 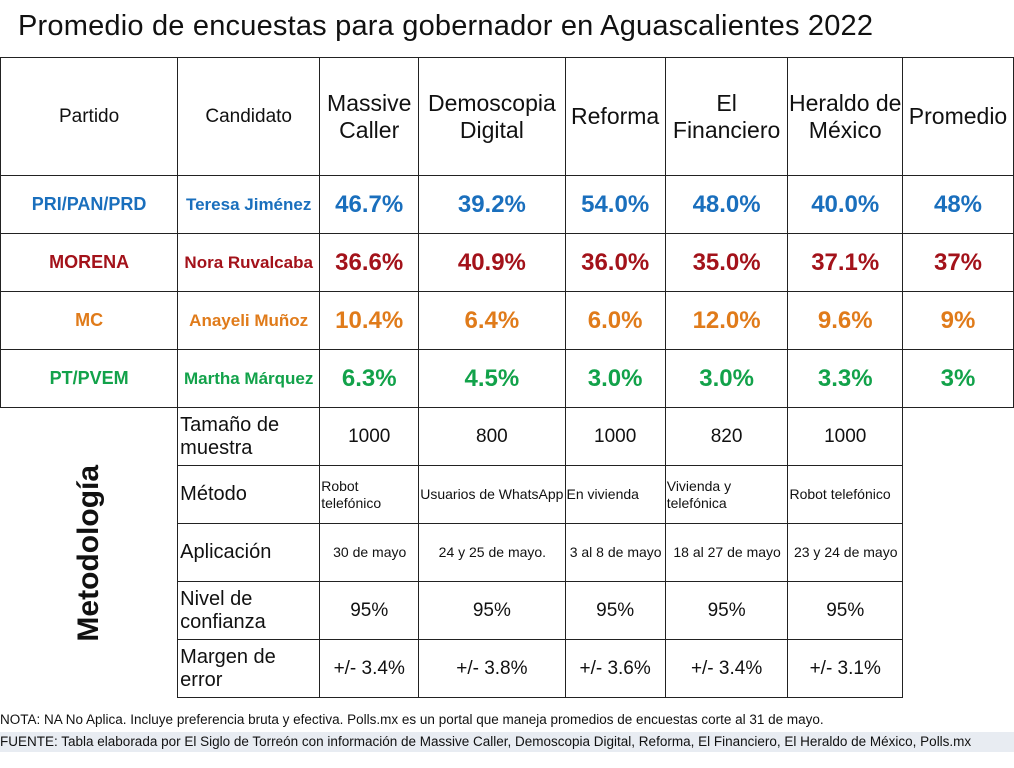 I want to click on party-cell: MORENA, so click(x=89, y=262).